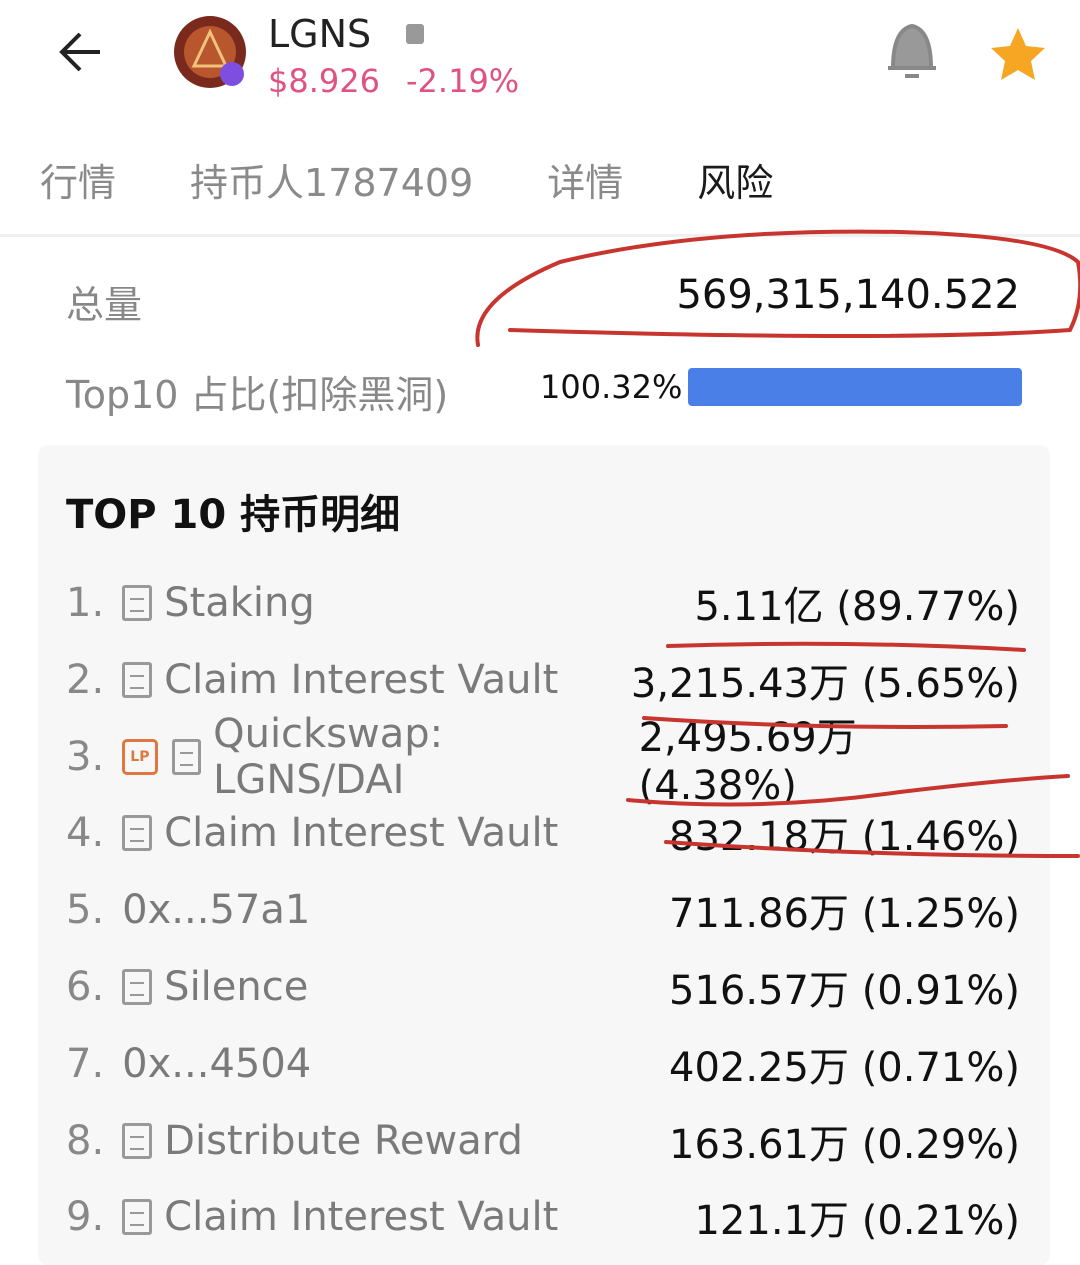 The width and height of the screenshot is (1080, 1265). I want to click on rank: 7., so click(85, 1063).